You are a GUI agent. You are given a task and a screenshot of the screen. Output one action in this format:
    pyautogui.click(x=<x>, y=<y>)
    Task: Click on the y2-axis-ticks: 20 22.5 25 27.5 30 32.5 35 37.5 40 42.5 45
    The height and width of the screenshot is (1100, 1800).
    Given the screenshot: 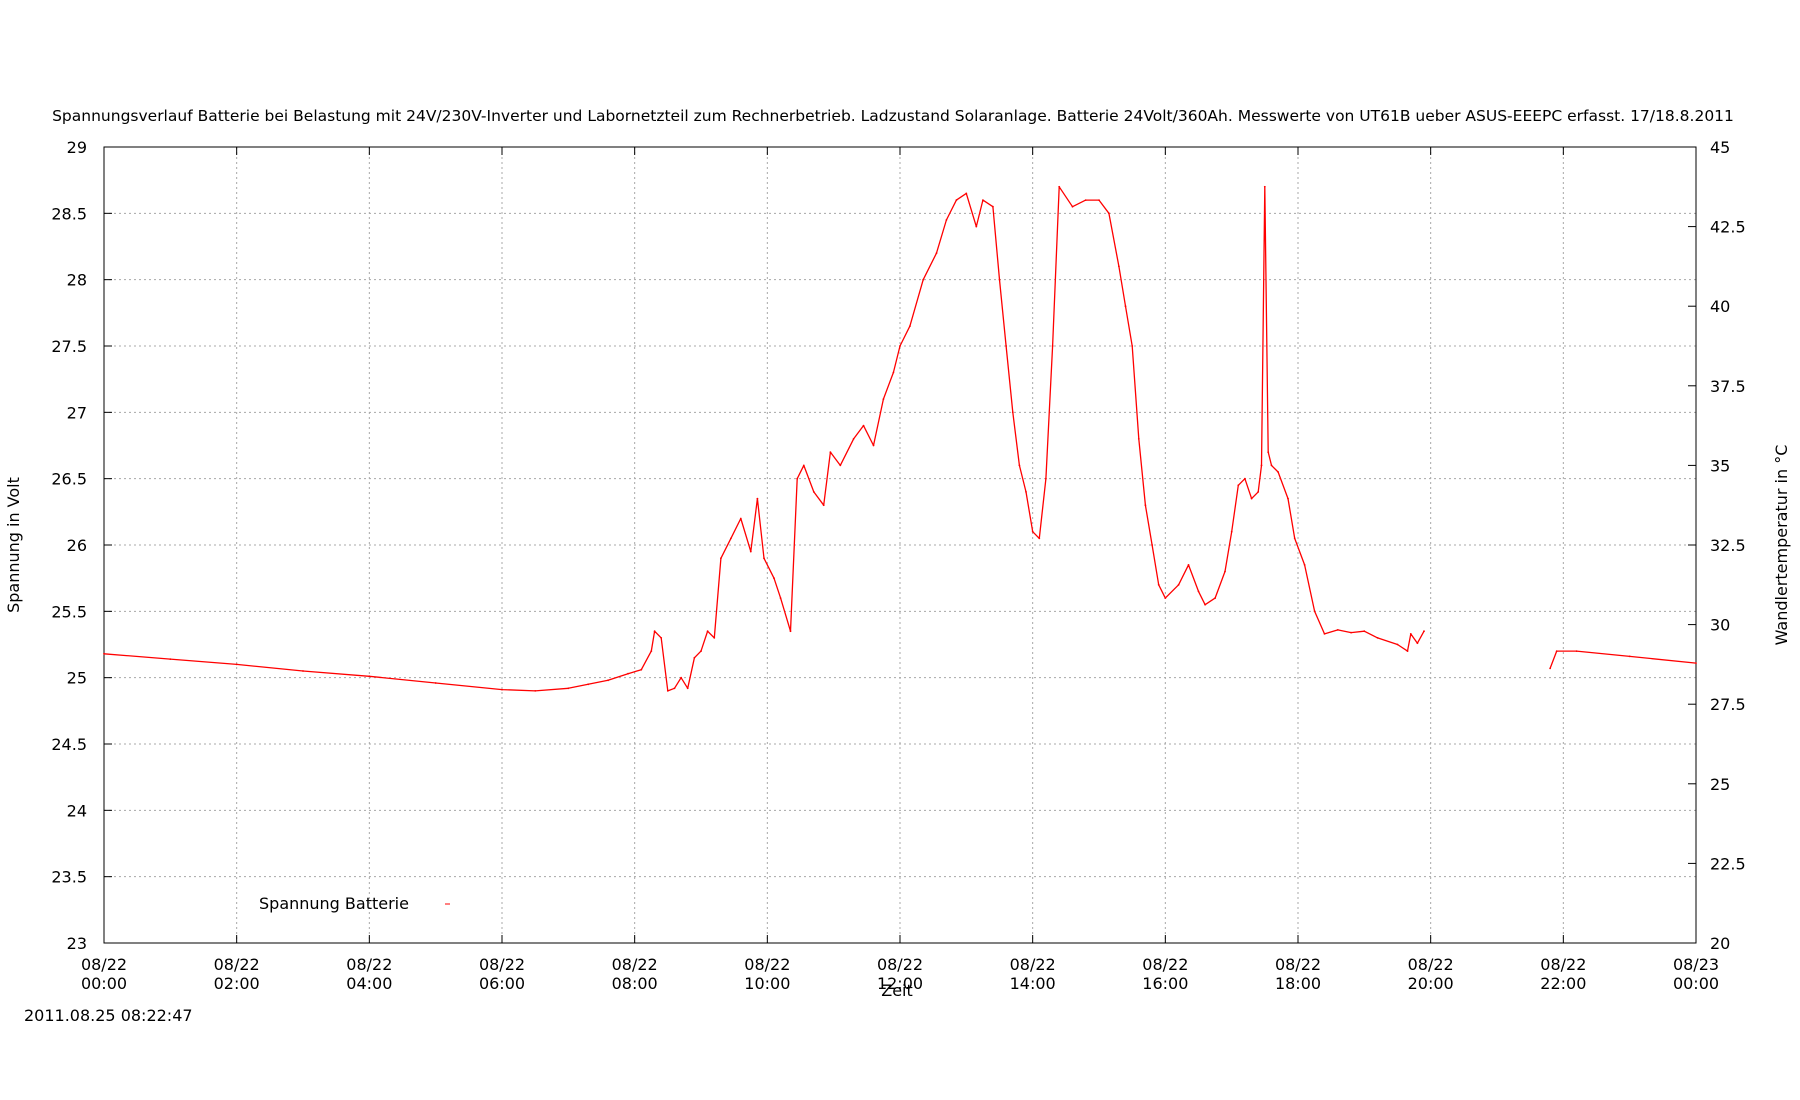 What is the action you would take?
    pyautogui.click(x=1717, y=545)
    